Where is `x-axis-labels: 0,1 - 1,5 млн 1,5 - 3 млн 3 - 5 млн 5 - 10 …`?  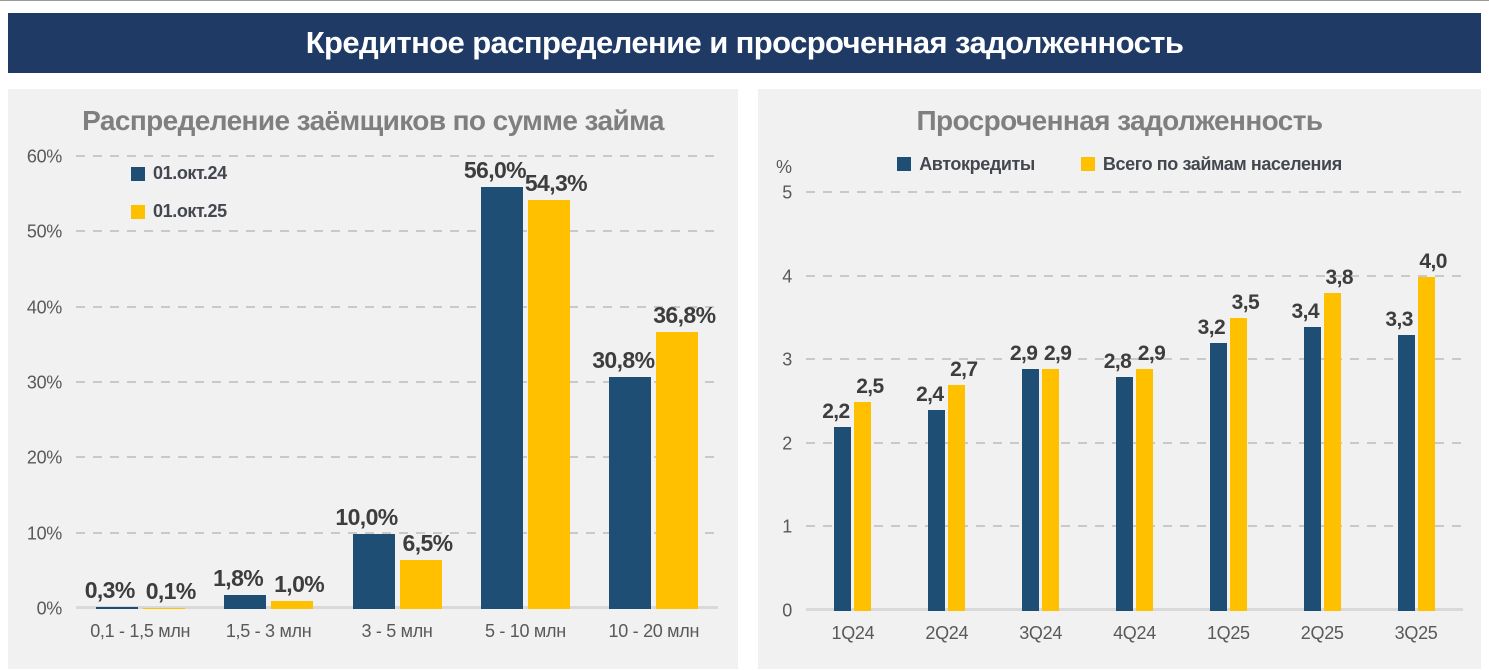
x-axis-labels: 0,1 - 1,5 млн 1,5 - 3 млн 3 - 5 млн 5 - 10 … is located at coordinates (397, 625).